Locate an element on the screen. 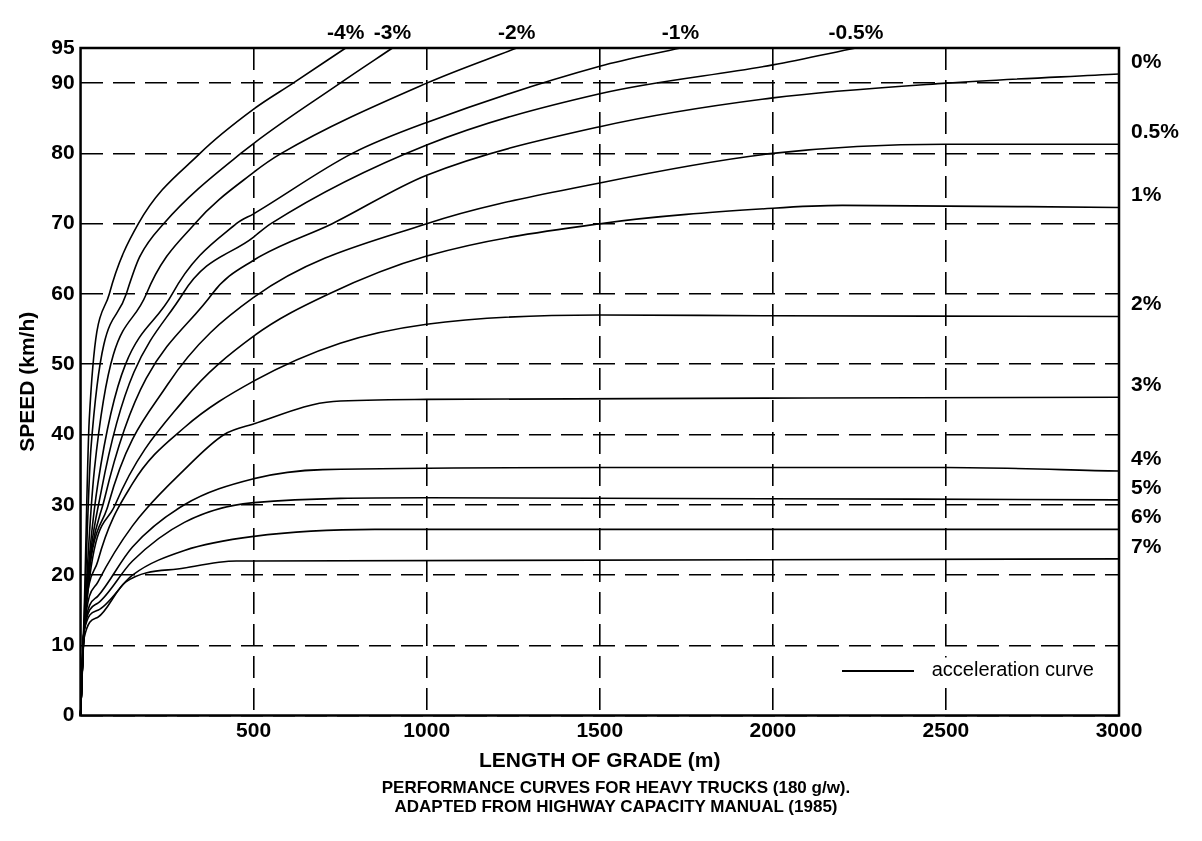  y-tick-label: 0 is located at coordinates (68, 714).